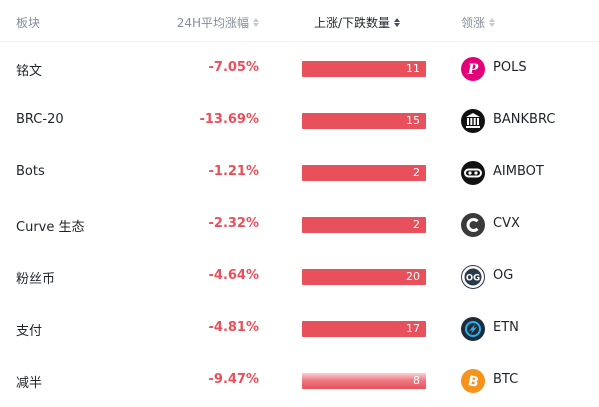 Image resolution: width=599 pixels, height=407 pixels. I want to click on table-row: 铭文 -7.05% 11 P POLS, so click(299, 68).